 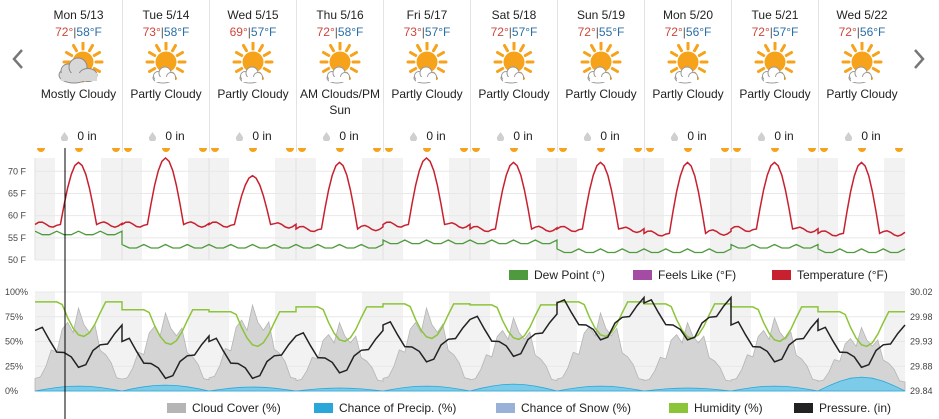 I want to click on legend-label: Dew Point (°), so click(x=569, y=275).